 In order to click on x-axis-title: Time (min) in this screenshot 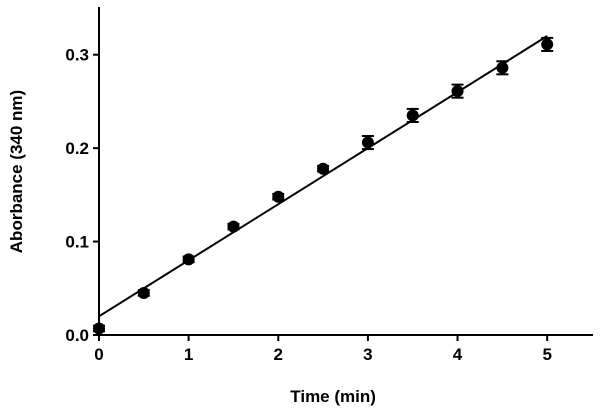, I will do `click(333, 396)`.